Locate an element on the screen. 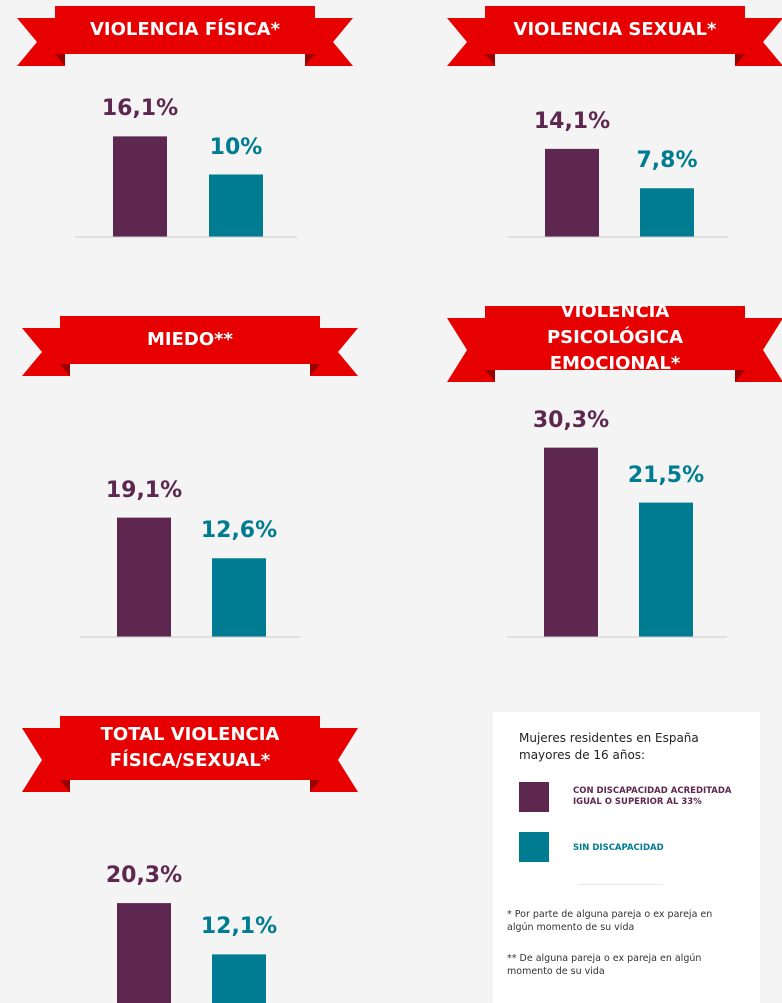 The height and width of the screenshot is (1003, 782). banner-title: TOTAL VIOLENCIA FÍSICA/SEXUAL* is located at coordinates (190, 747).